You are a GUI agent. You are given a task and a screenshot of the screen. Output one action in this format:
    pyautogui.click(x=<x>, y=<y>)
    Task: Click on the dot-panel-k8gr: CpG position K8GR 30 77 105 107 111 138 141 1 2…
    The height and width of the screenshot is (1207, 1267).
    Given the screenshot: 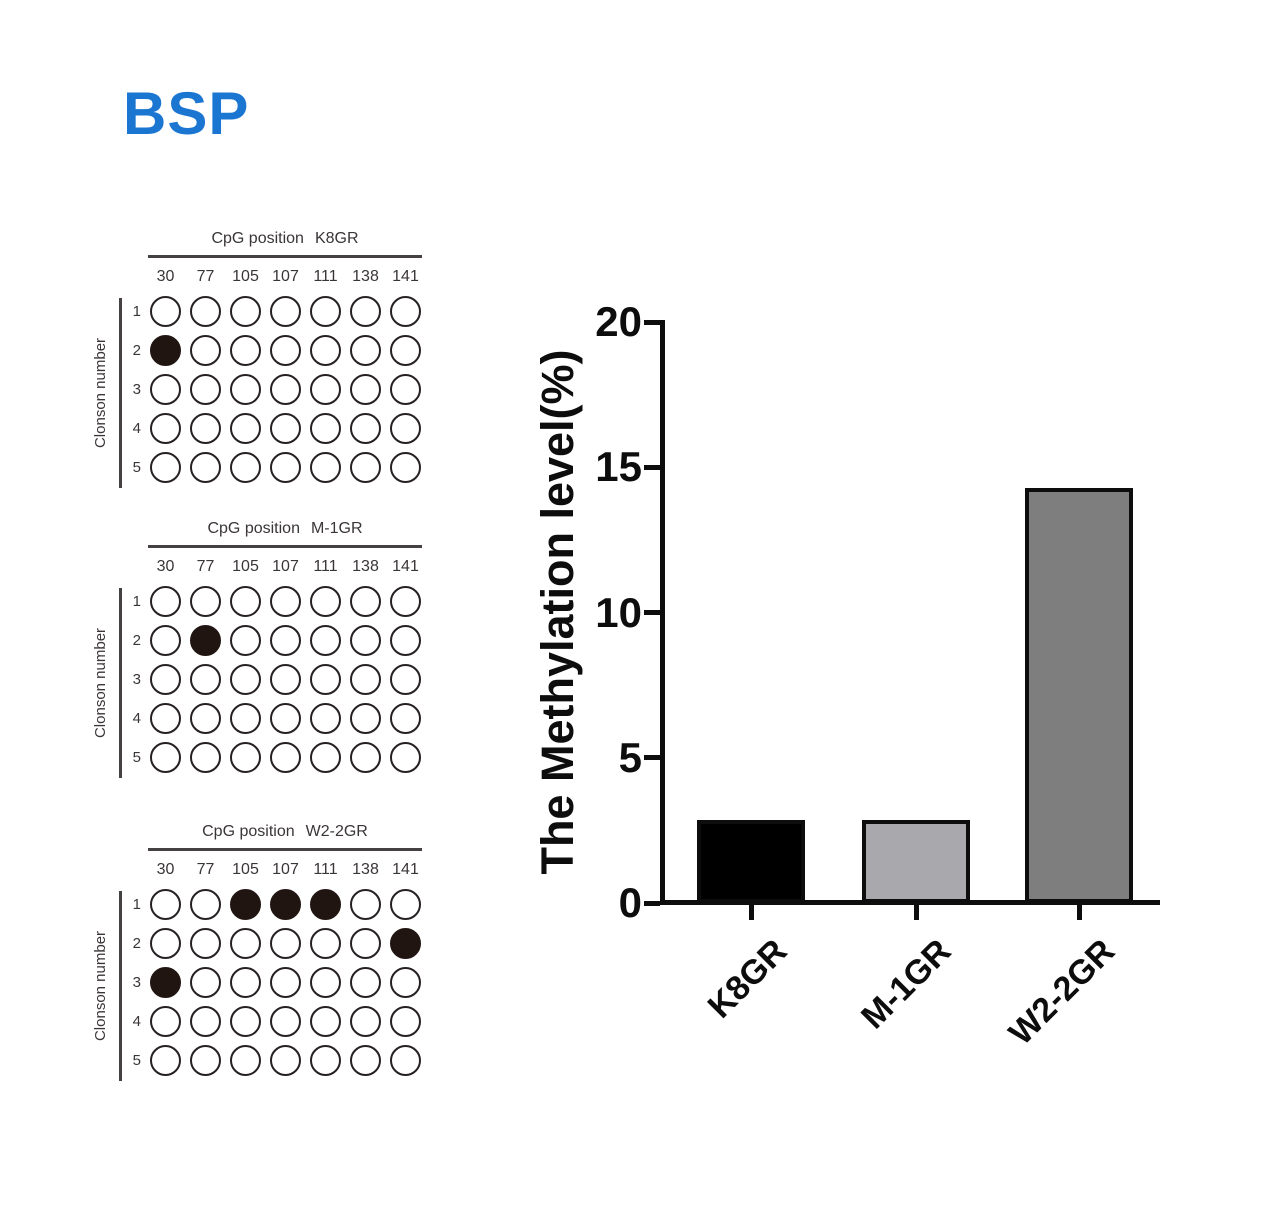 What is the action you would take?
    pyautogui.click(x=257, y=365)
    